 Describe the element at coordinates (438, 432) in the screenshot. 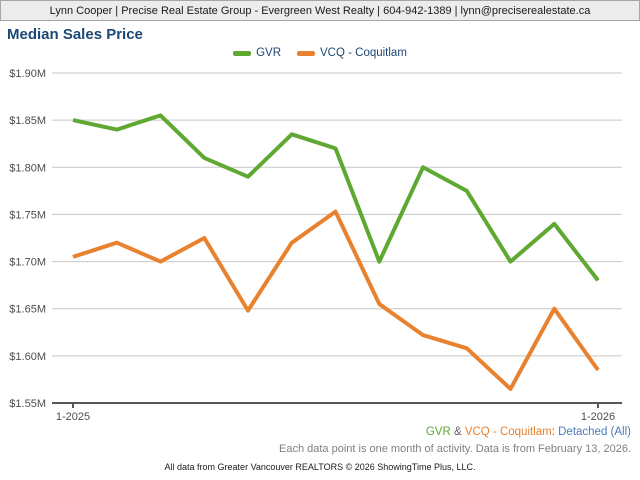

I see `annotation-gvr: GVR` at that location.